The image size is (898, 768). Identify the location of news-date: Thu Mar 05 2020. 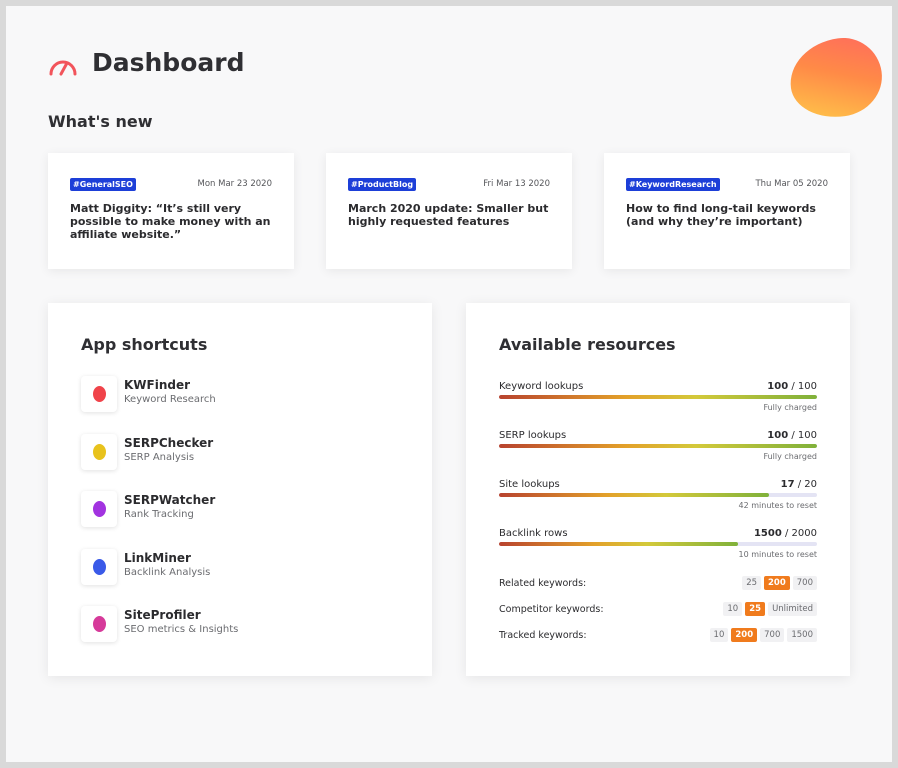
(791, 184).